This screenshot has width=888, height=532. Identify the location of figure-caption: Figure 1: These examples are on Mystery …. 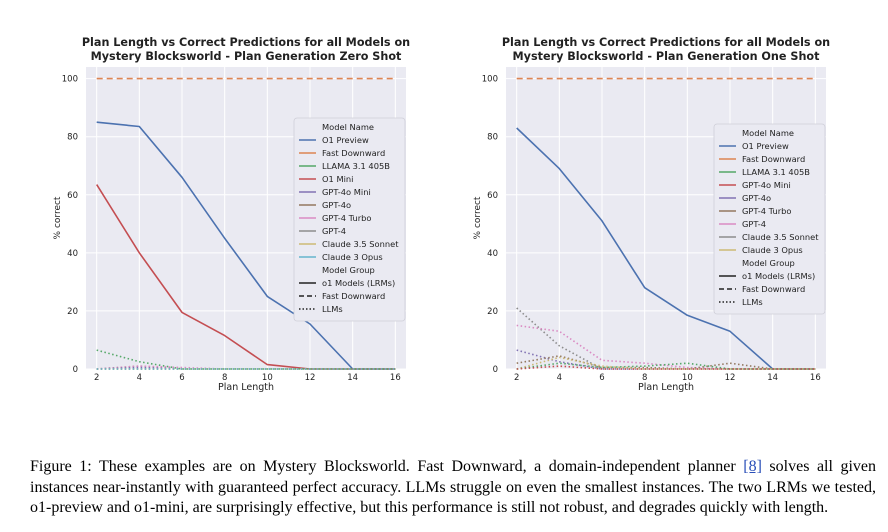
(453, 488).